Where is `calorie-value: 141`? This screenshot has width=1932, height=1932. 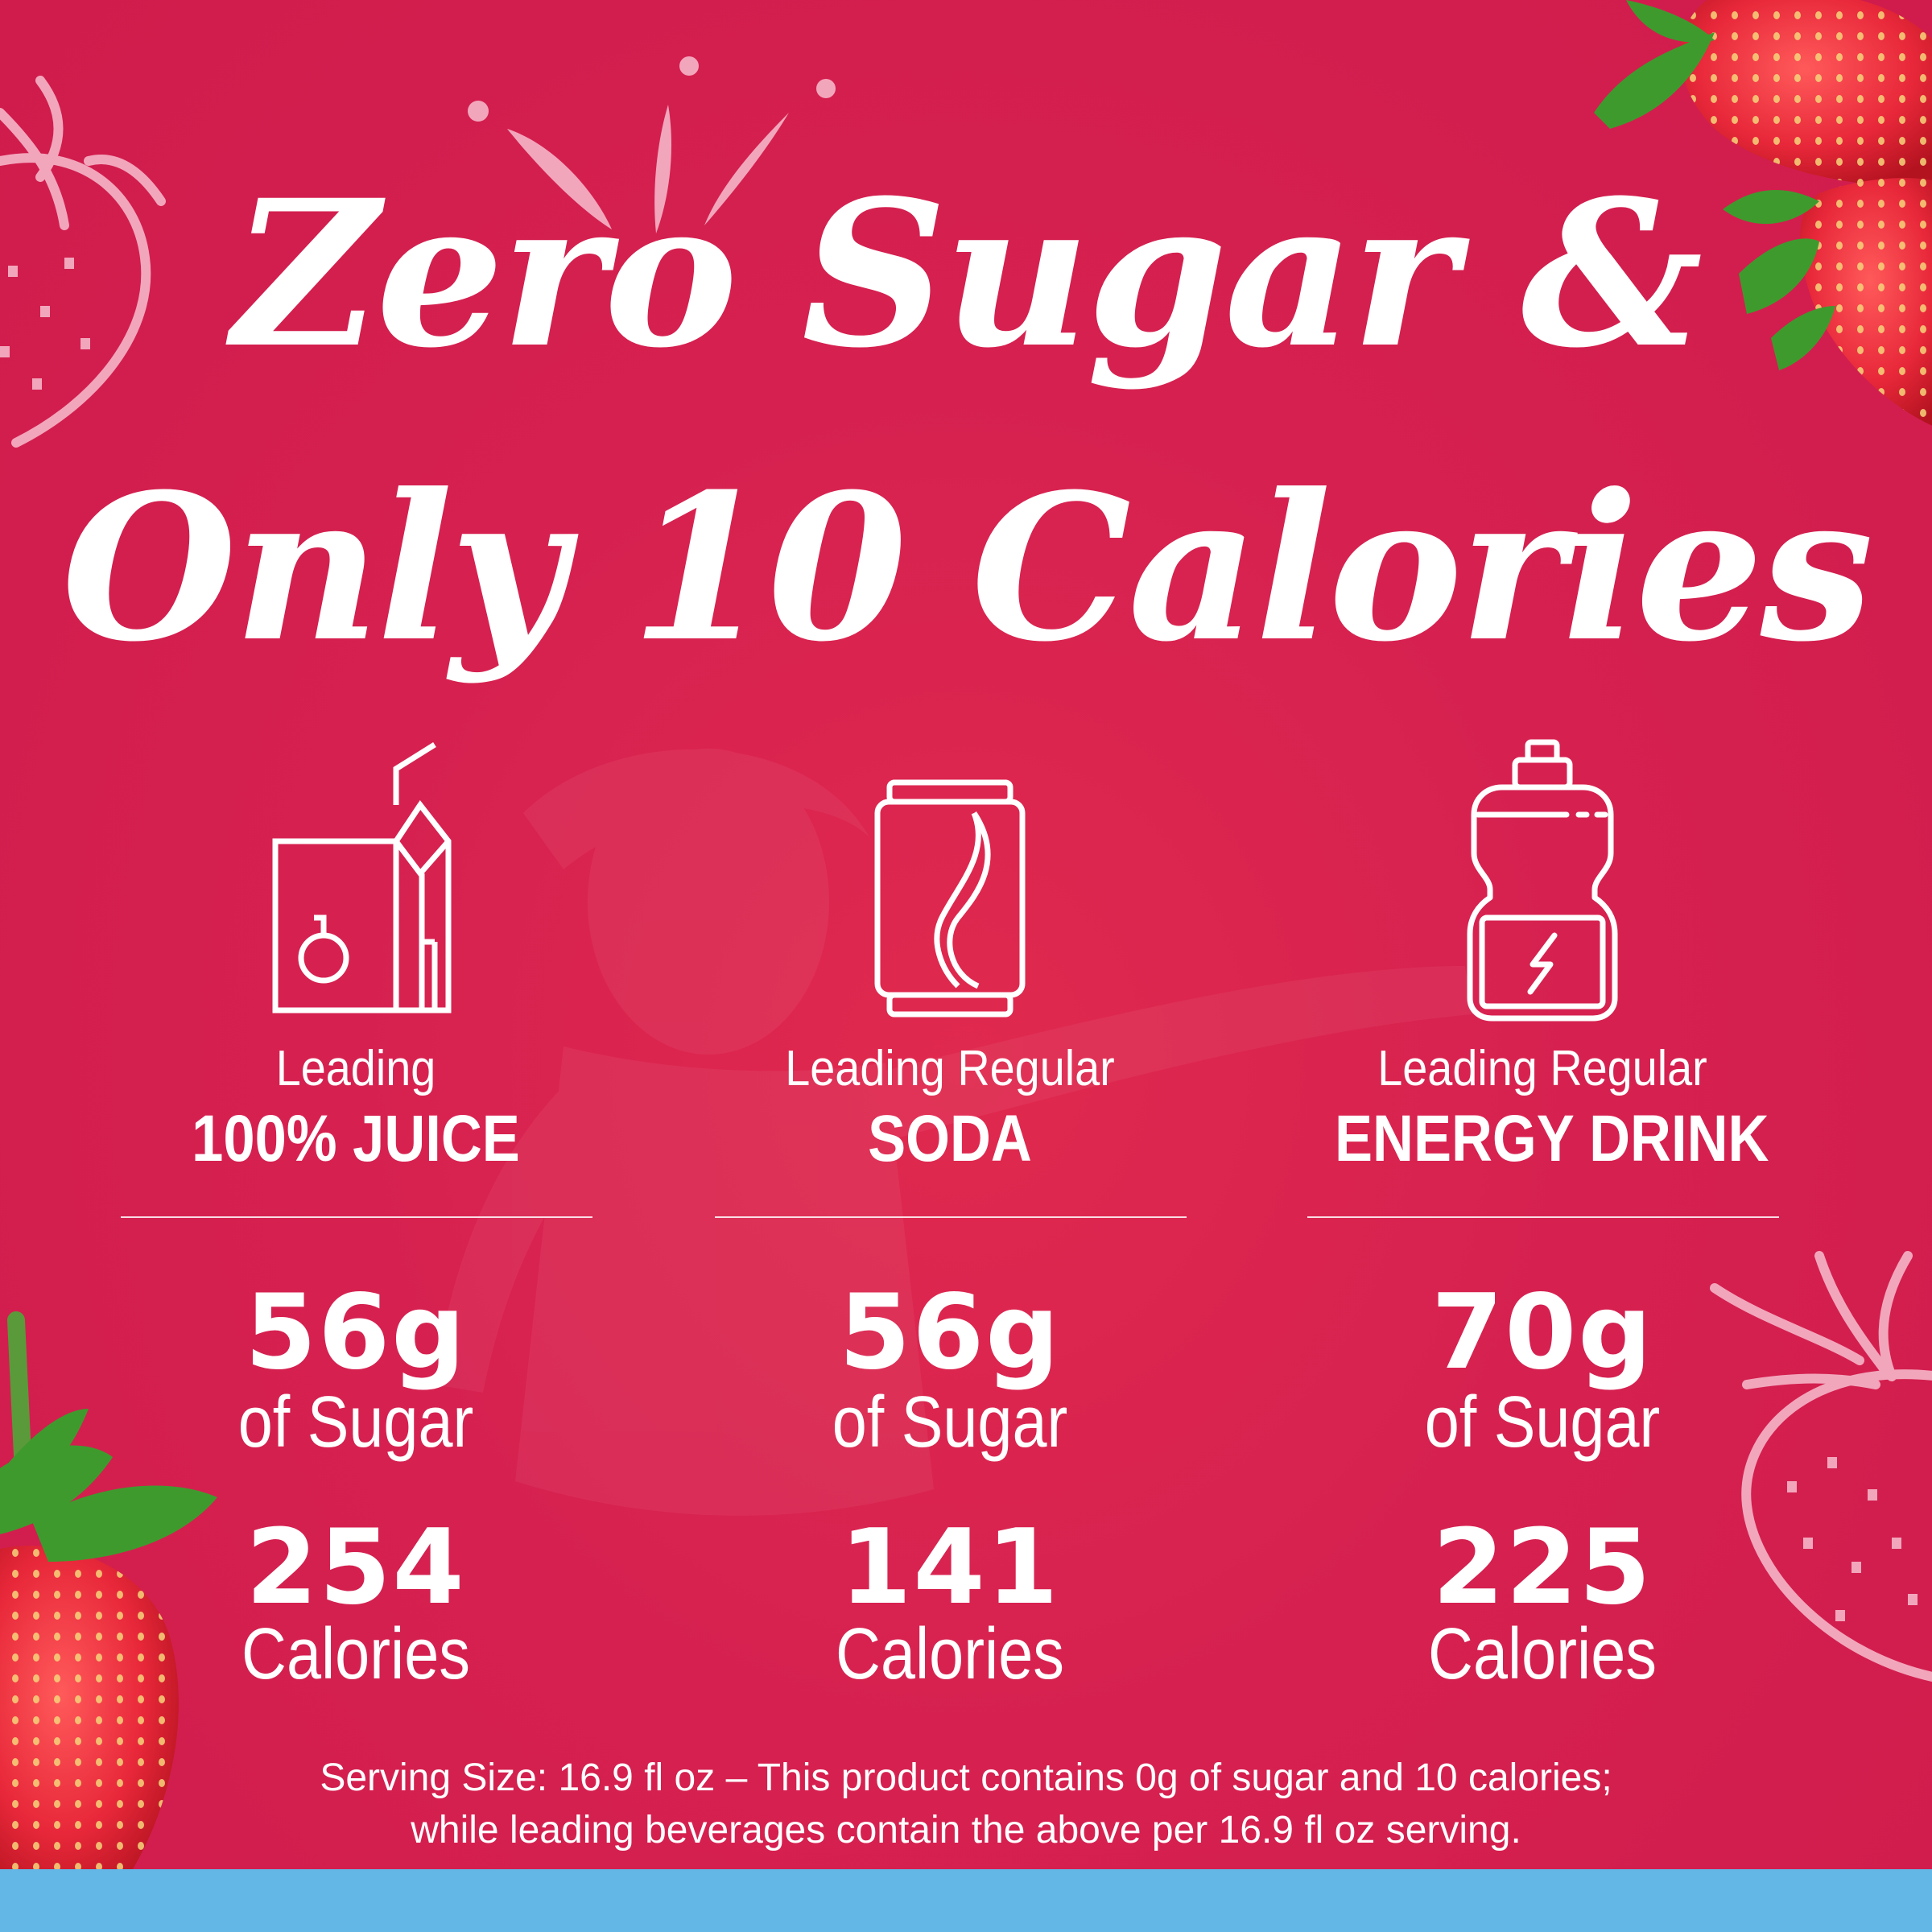
calorie-value: 141 is located at coordinates (950, 1568).